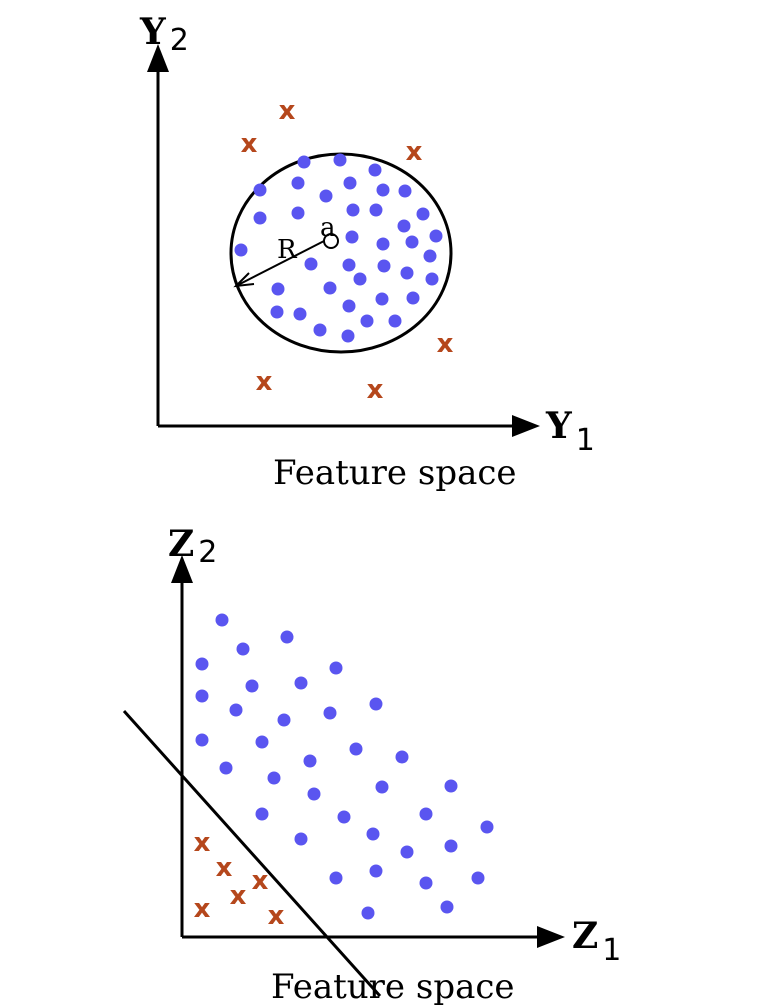 The image size is (764, 1006). What do you see at coordinates (570, 431) in the screenshot?
I see `top-x-axis-label: Y 1` at bounding box center [570, 431].